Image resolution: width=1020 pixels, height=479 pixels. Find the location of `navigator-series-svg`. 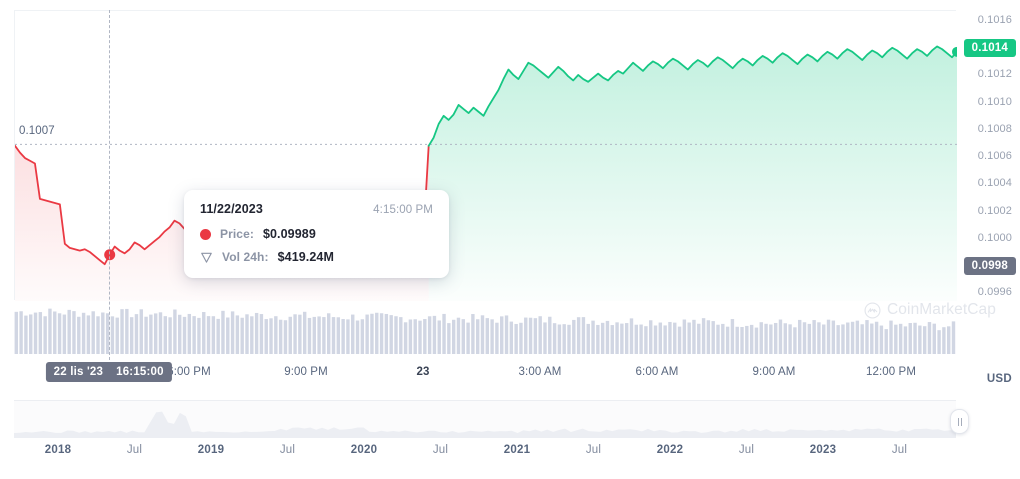

navigator-series-svg is located at coordinates (485, 424).